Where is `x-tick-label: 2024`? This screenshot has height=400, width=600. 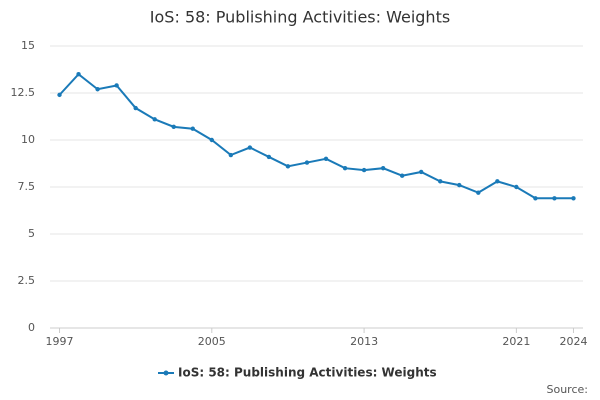 x-tick-label: 2024 is located at coordinates (573, 341).